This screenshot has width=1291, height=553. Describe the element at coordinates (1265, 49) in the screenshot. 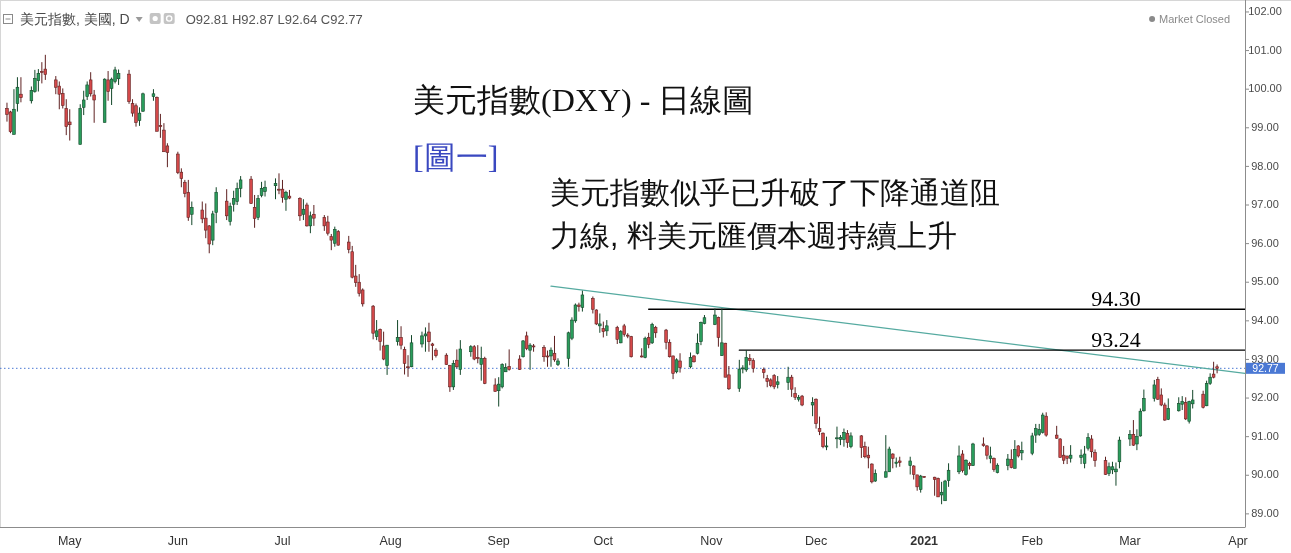

I see `y-tick-label: 101.00` at that location.